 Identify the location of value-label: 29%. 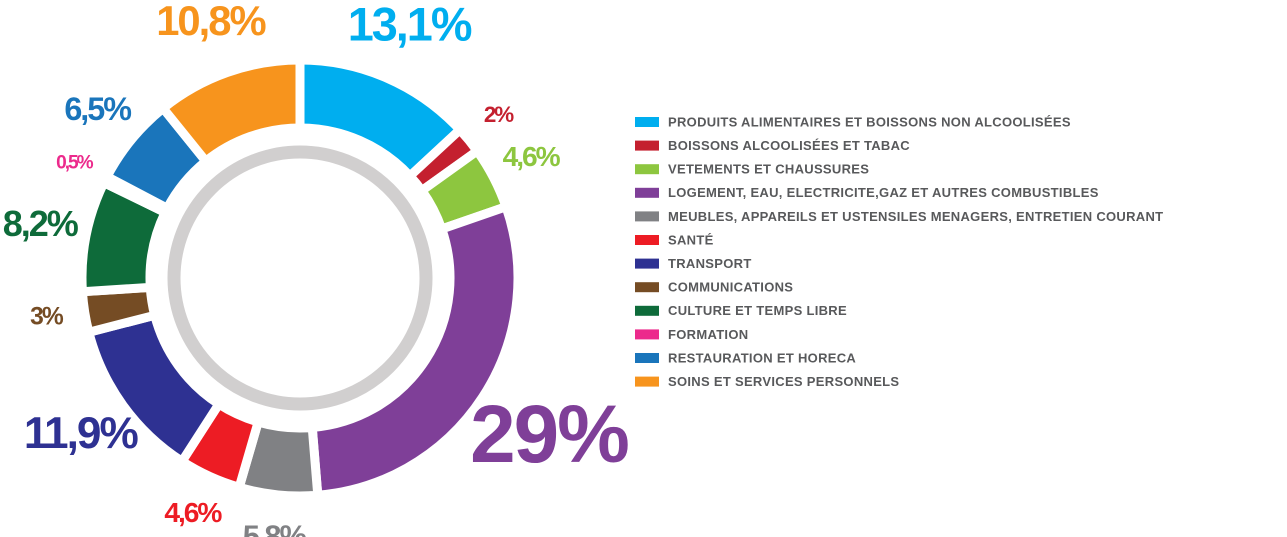
(549, 434).